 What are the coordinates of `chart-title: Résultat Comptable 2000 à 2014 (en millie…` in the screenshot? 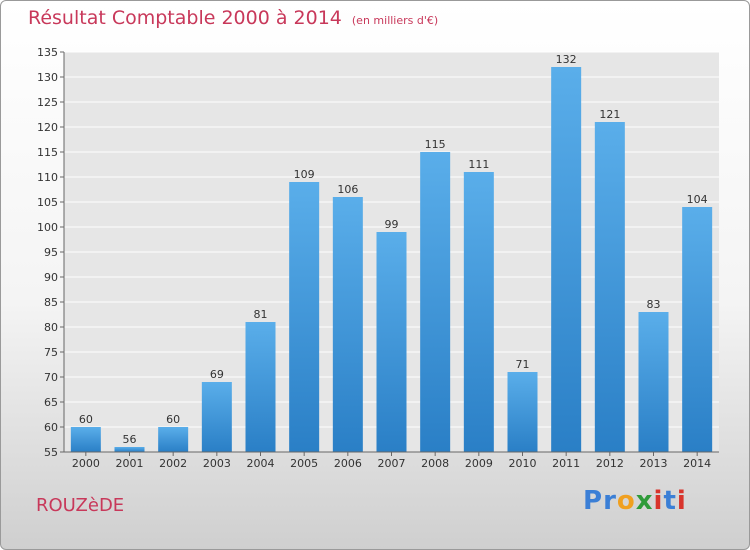 It's located at (233, 18).